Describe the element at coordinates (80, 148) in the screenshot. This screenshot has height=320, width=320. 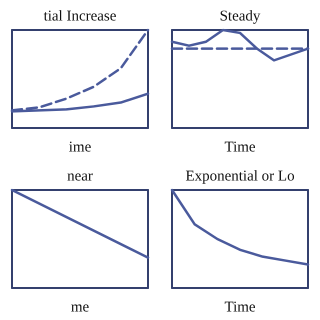
I see `x-axis-title: ime` at that location.